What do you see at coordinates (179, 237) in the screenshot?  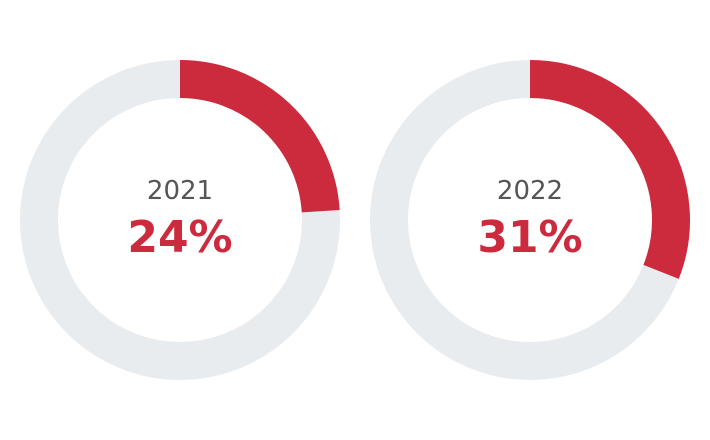 I see `donut-percent-label: 24%` at bounding box center [179, 237].